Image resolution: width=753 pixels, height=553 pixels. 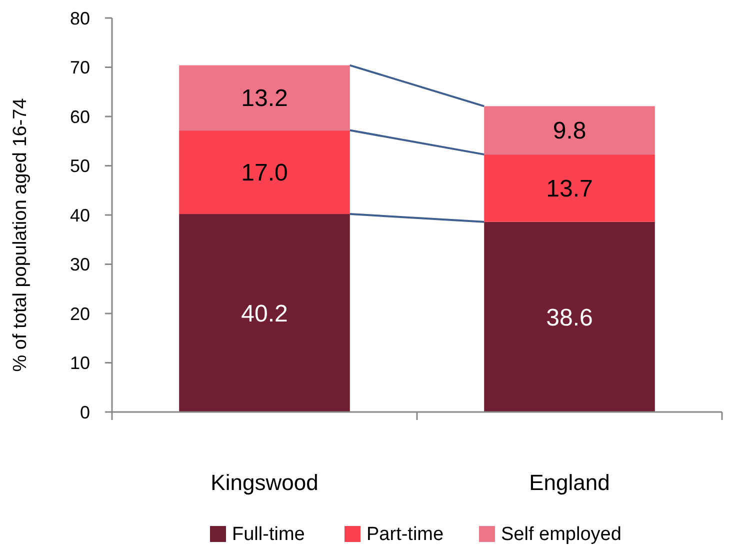 What do you see at coordinates (80, 68) in the screenshot?
I see `y-tick-label: 70` at bounding box center [80, 68].